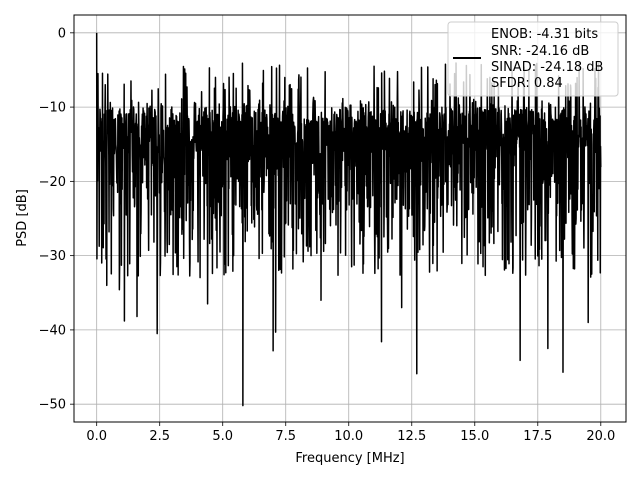 Image resolution: width=640 pixels, height=484 pixels. What do you see at coordinates (547, 67) in the screenshot?
I see `legend-entry-sinad: SINAD: -24.18 dB` at bounding box center [547, 67].